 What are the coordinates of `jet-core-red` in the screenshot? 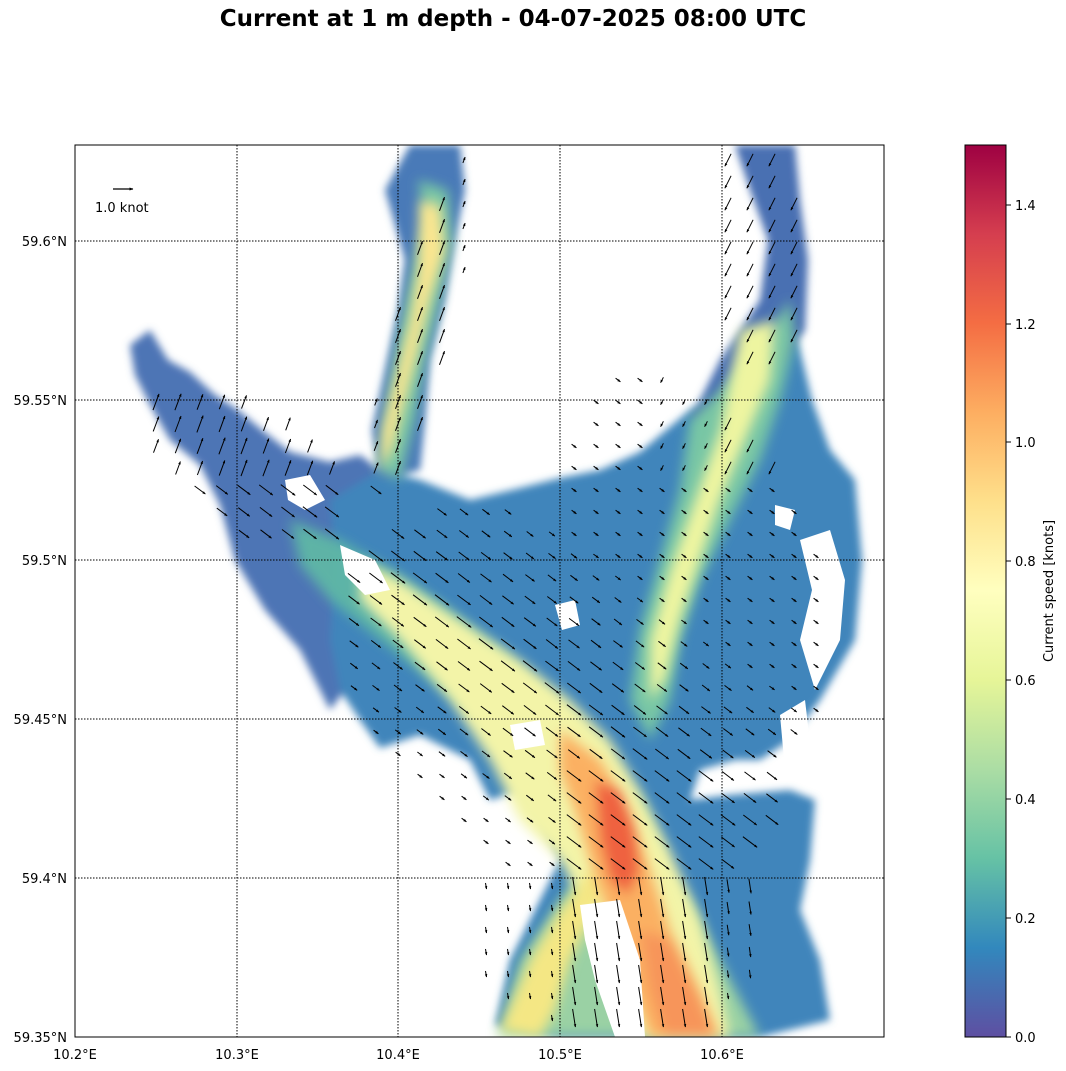 It's located at (617, 837).